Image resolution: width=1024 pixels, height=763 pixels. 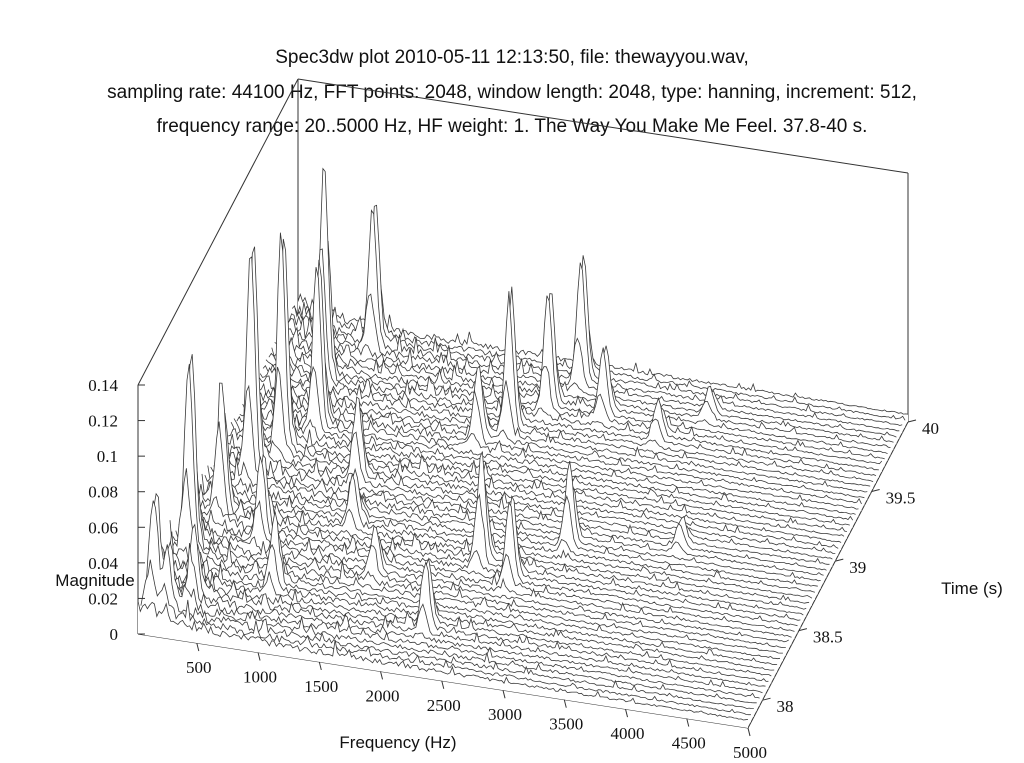 I want to click on frequency-tick-label: 3500, so click(x=566, y=724).